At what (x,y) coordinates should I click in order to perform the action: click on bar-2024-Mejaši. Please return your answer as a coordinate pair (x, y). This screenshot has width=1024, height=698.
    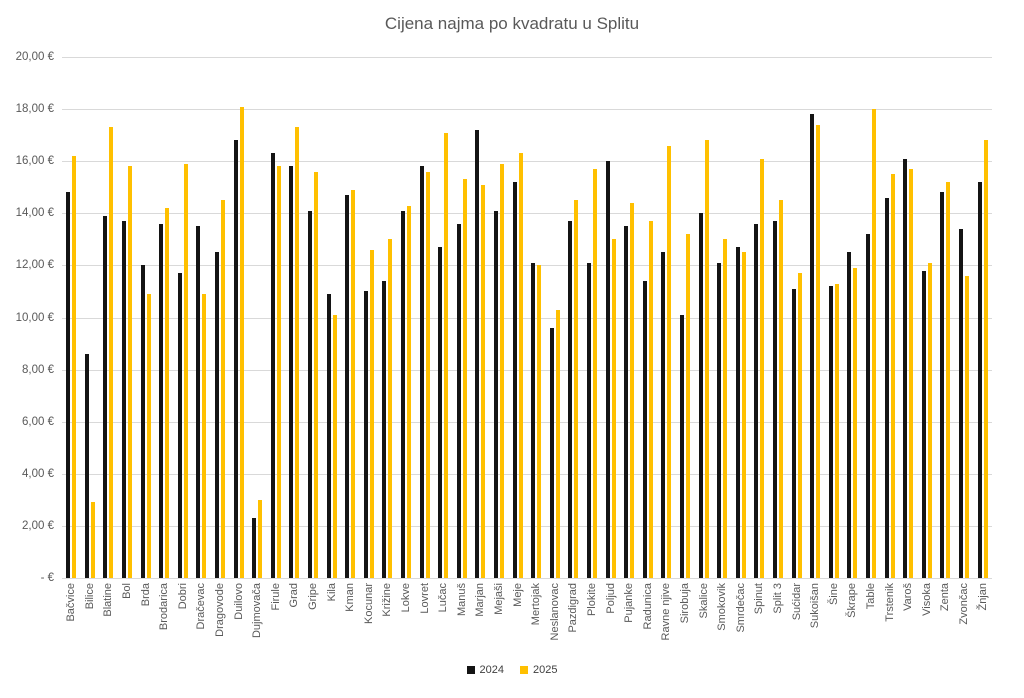
    Looking at the image, I should click on (496, 394).